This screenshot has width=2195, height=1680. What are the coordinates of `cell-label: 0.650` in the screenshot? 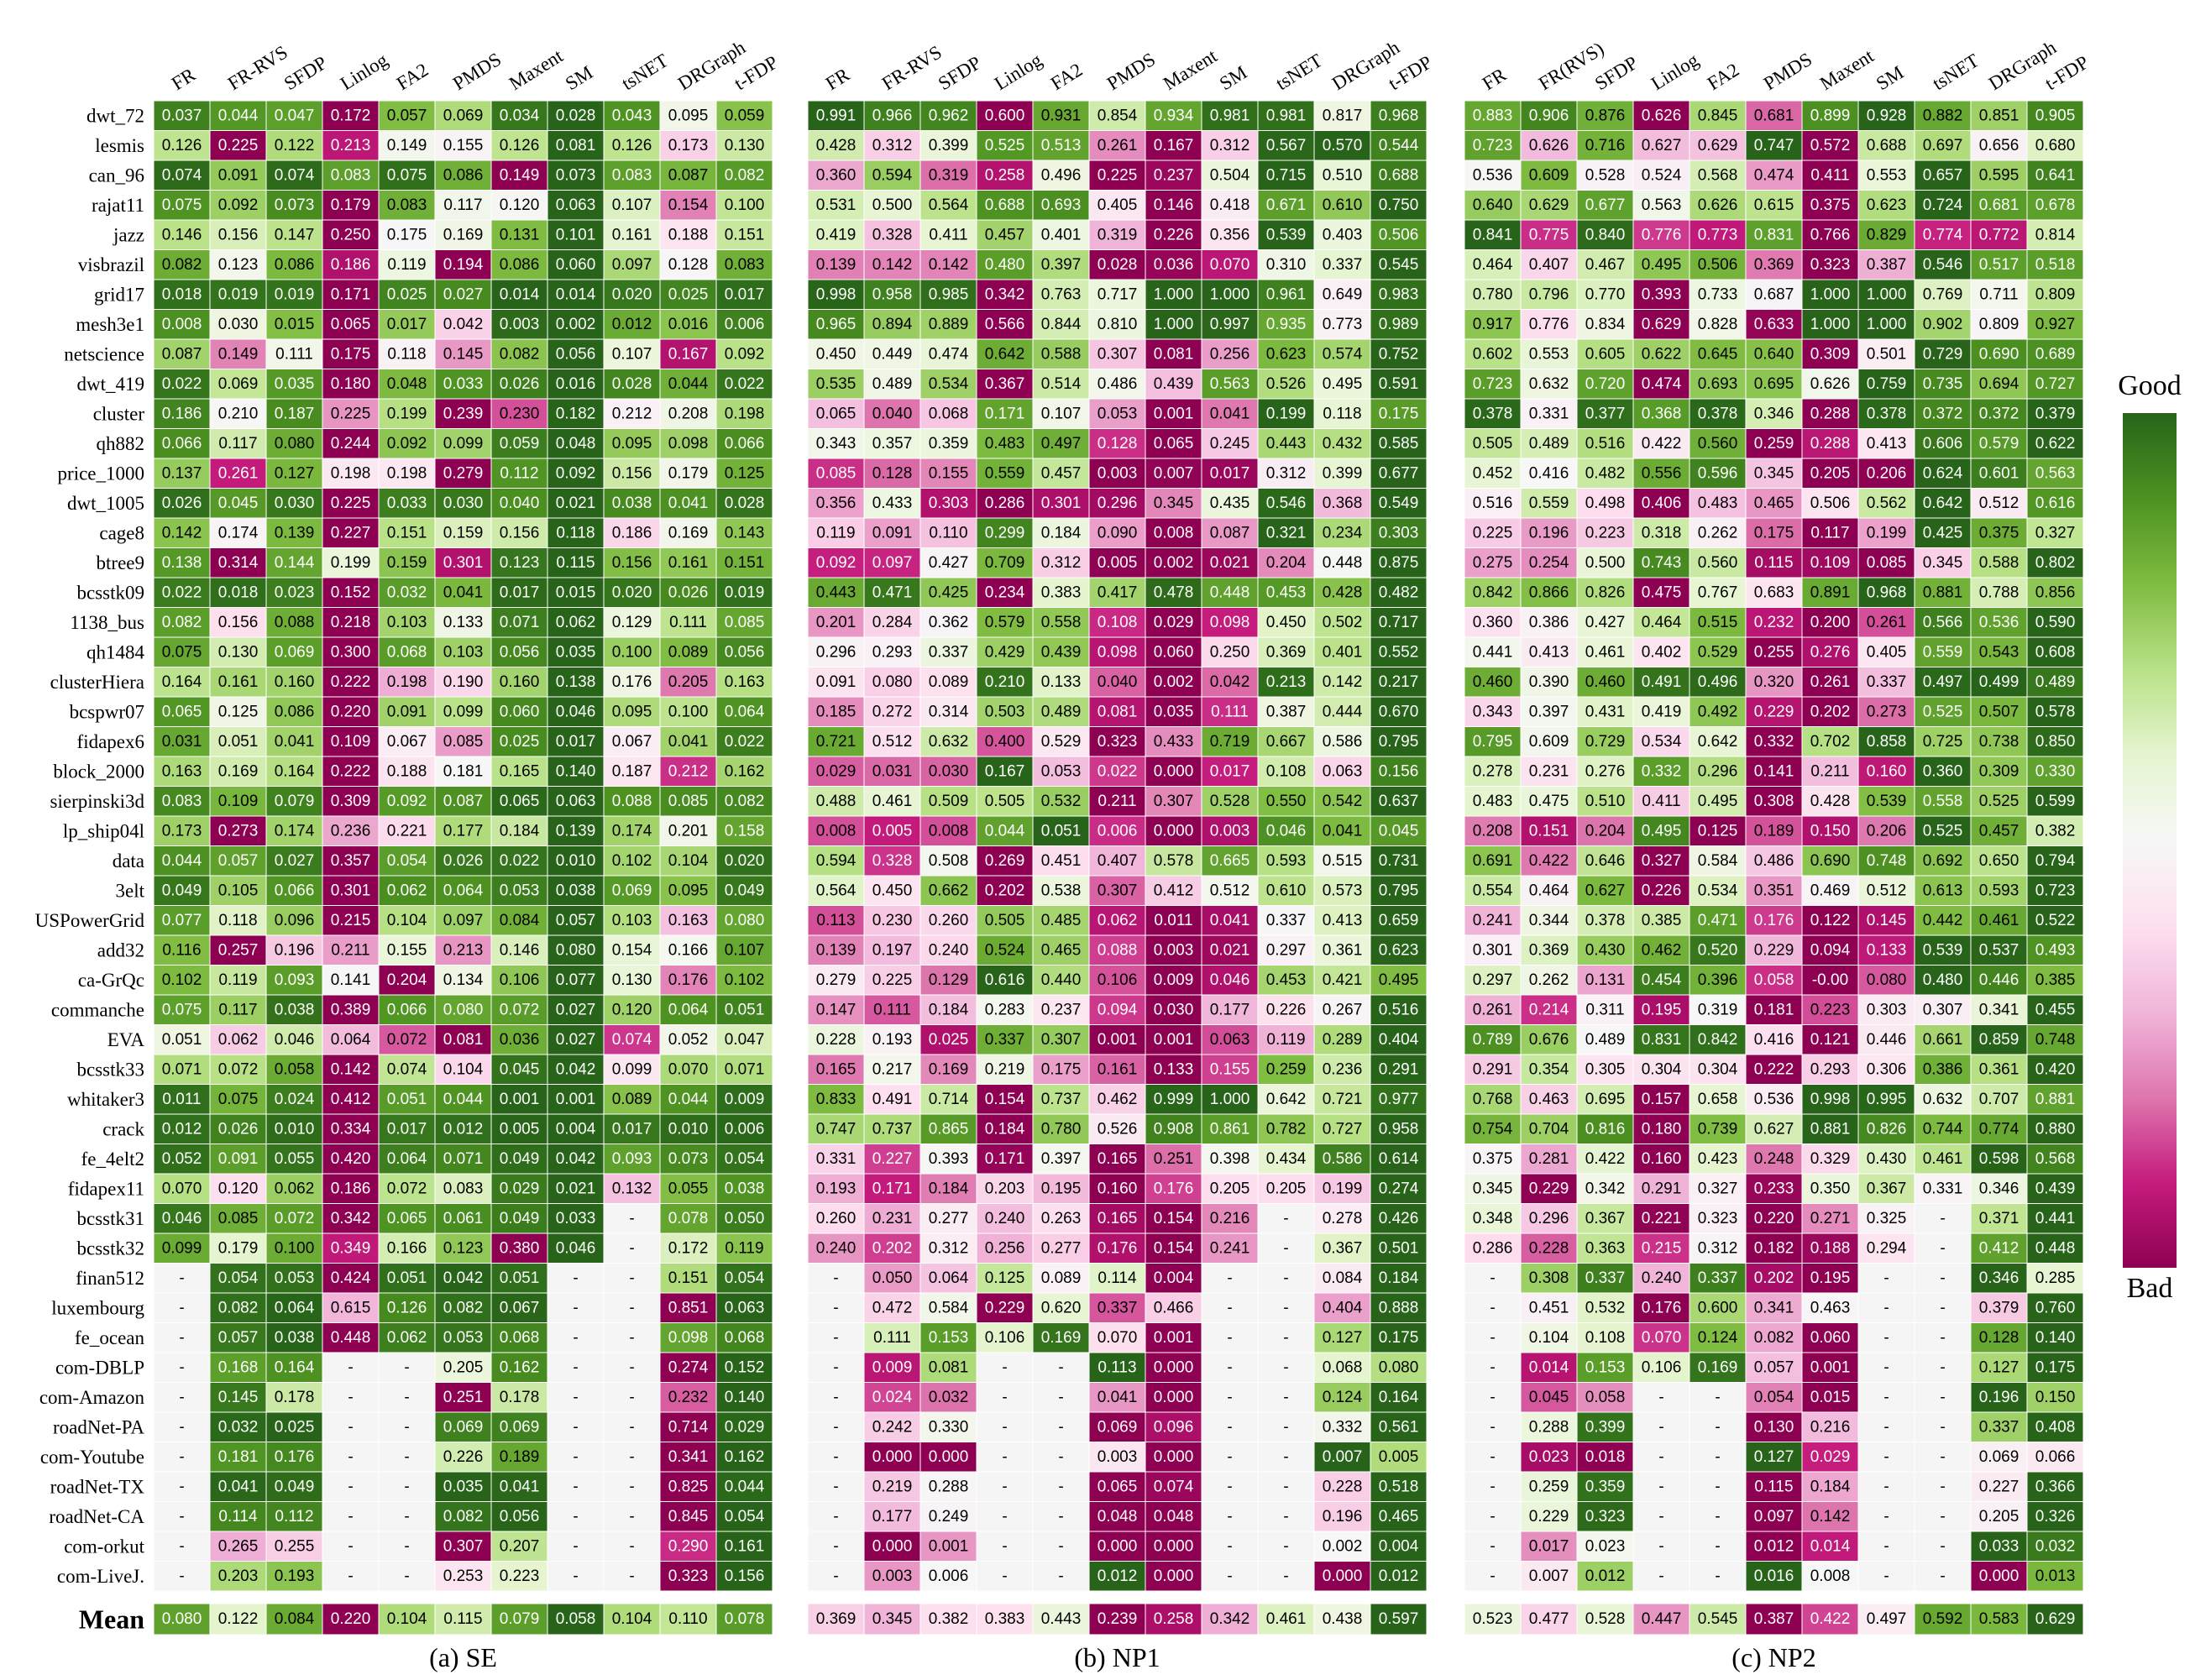 It's located at (1999, 861).